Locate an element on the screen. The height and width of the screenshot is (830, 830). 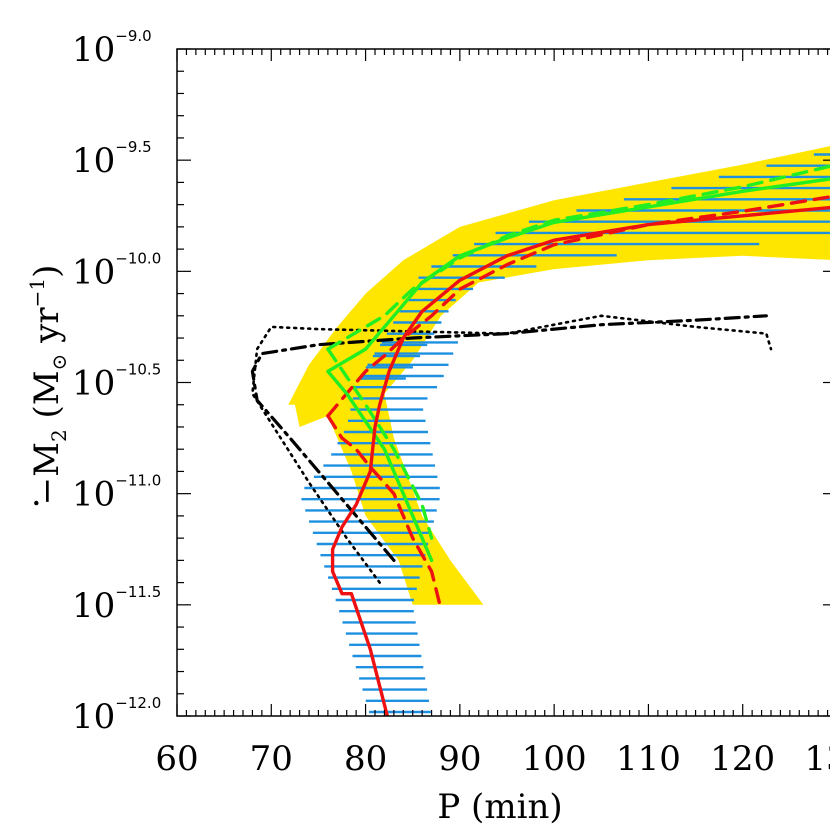
x-tick-label: 110 is located at coordinates (648, 759).